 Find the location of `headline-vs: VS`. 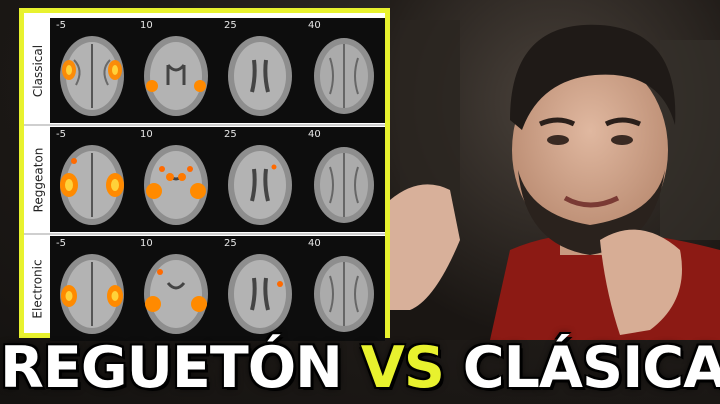

headline-vs: VS is located at coordinates (402, 368).